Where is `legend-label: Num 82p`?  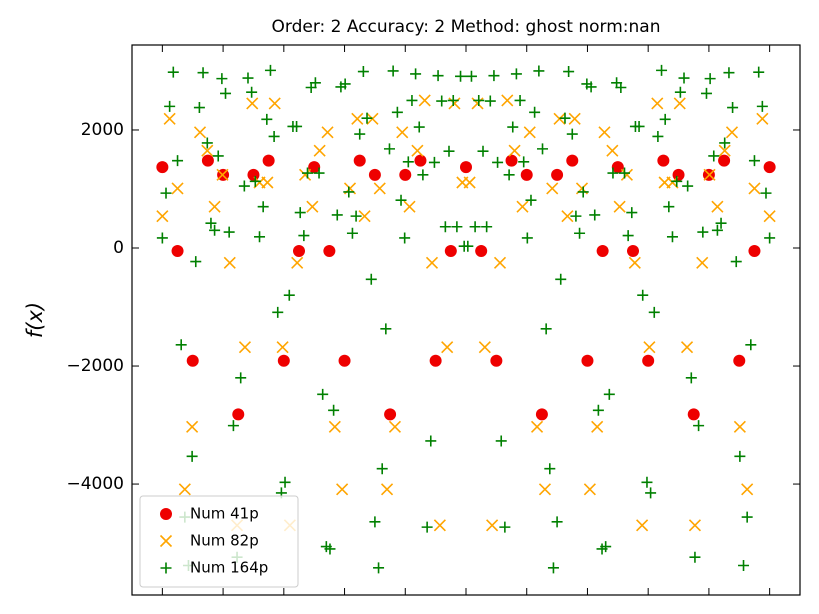
legend-label: Num 82p is located at coordinates (224, 541).